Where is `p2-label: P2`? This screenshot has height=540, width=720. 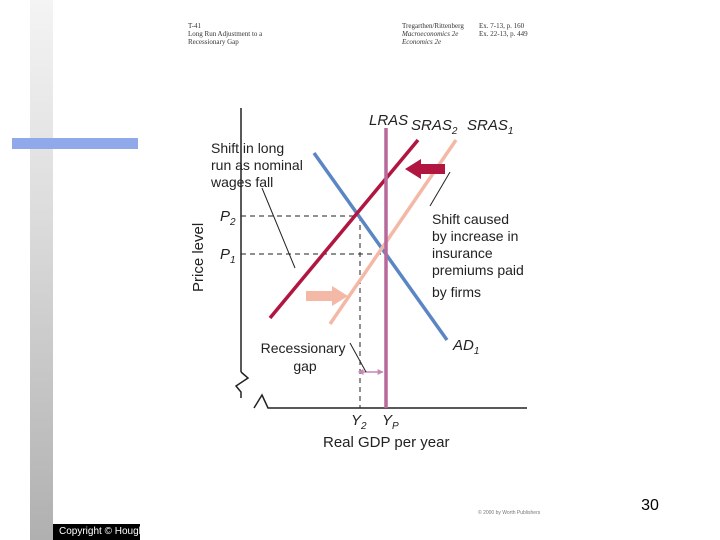
p2-label: P2 is located at coordinates (228, 218).